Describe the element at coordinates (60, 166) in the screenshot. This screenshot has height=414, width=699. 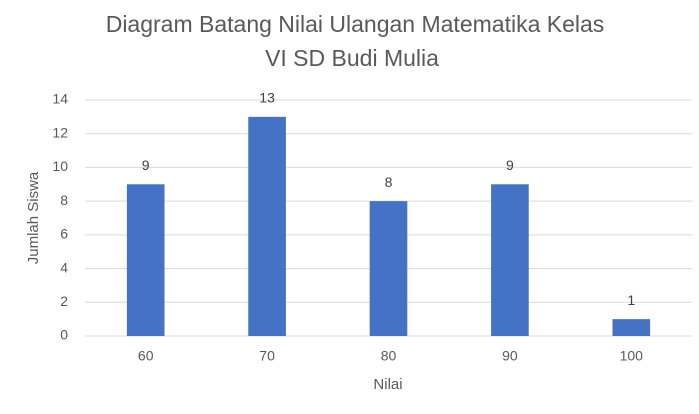
I see `y-tick-label: 10` at that location.